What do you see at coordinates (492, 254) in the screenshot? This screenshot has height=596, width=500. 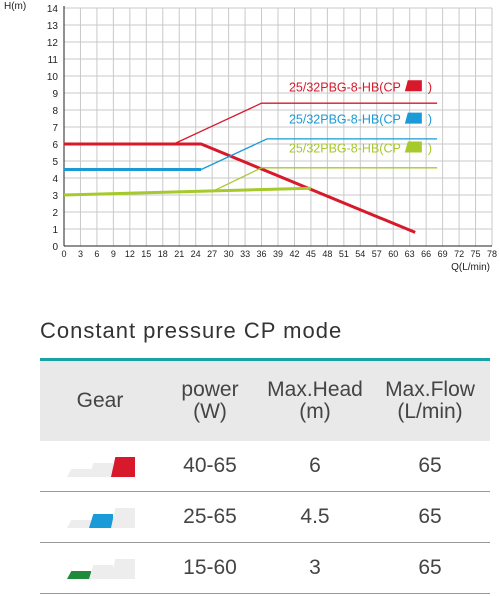 I see `x-tick-label: 78` at bounding box center [492, 254].